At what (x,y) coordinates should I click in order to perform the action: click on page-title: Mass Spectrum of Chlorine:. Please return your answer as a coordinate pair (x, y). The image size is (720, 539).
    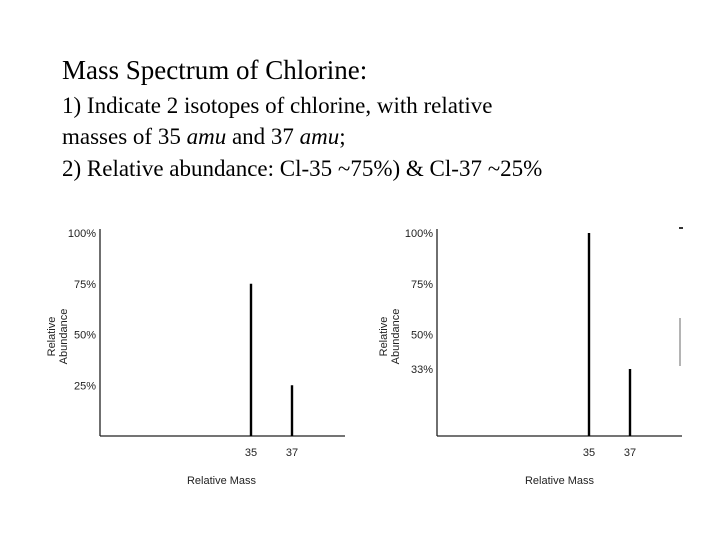
    Looking at the image, I should click on (215, 70).